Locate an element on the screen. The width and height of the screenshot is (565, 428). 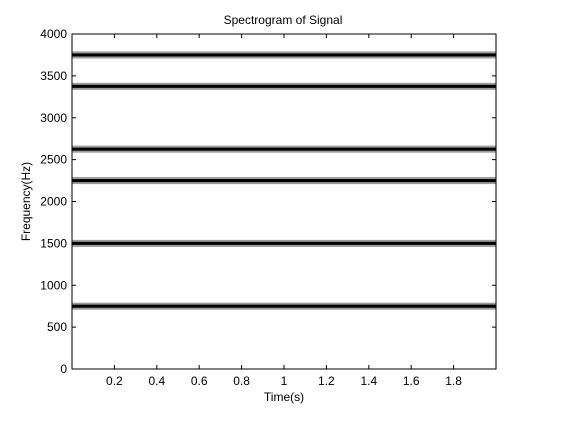
x-tick-label: 0.4 is located at coordinates (156, 381).